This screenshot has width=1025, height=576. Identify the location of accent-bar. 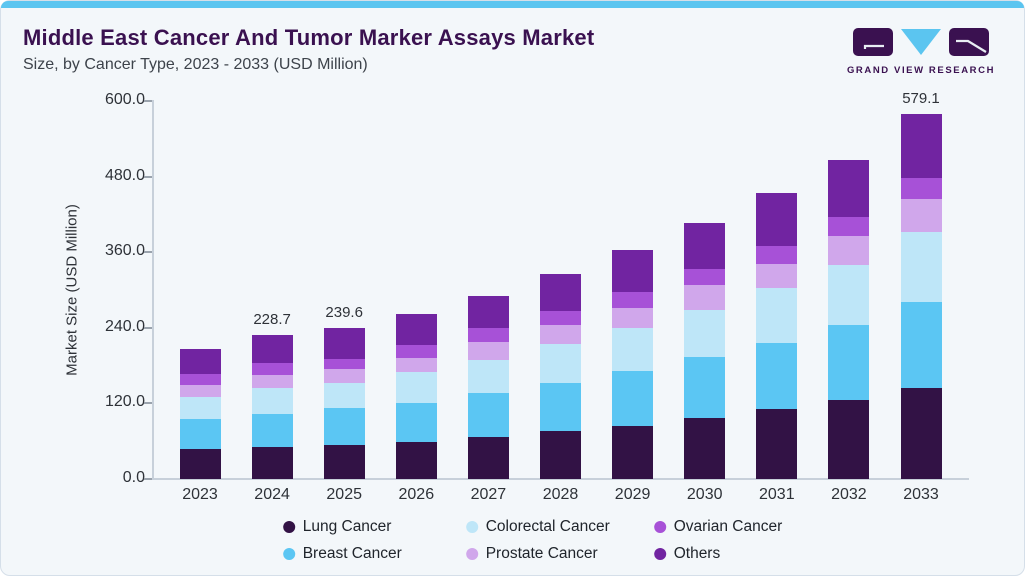
(512, 4).